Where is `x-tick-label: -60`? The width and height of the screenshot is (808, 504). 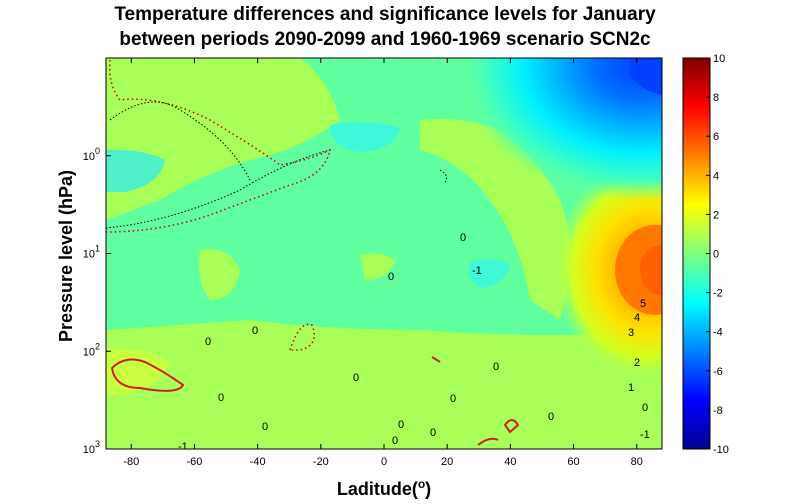
x-tick-label: -60 is located at coordinates (195, 462).